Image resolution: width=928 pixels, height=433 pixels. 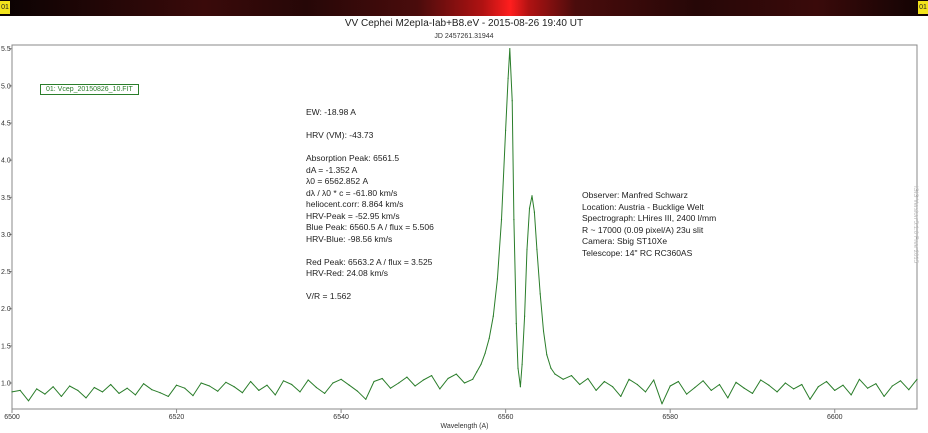 What do you see at coordinates (347, 273) in the screenshot?
I see `text-line: HRV-Red: 24.08 km/s` at bounding box center [347, 273].